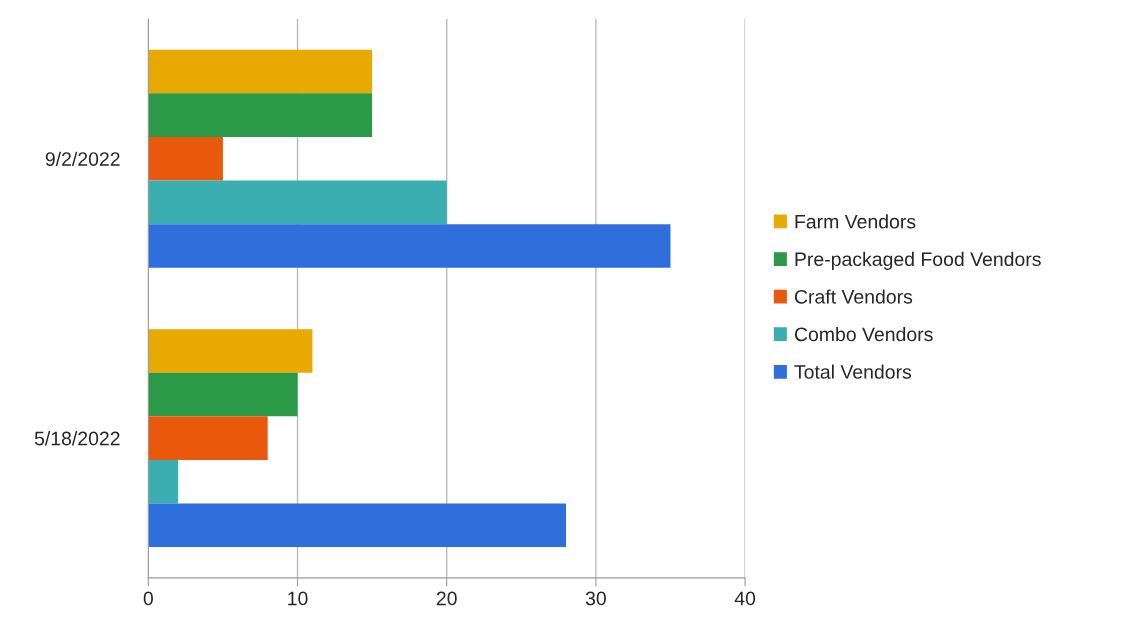  What do you see at coordinates (863, 334) in the screenshot?
I see `legend-label: Combo Vendors` at bounding box center [863, 334].